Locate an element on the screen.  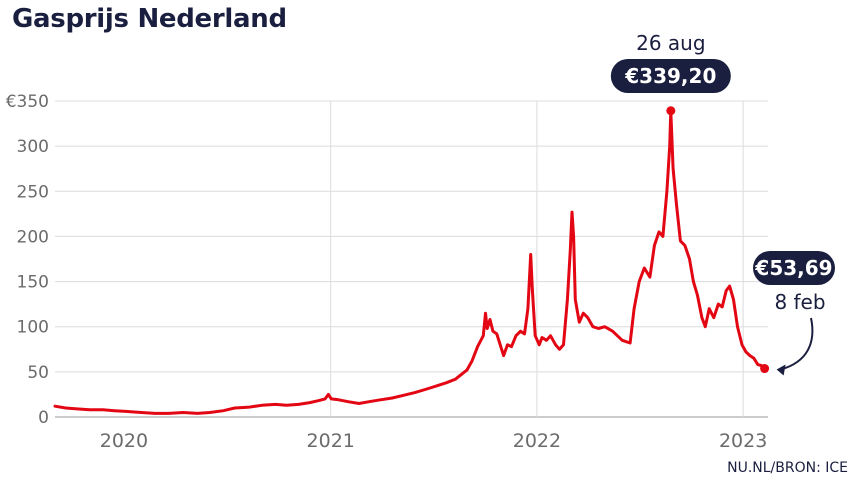
y-tick-label: 250 is located at coordinates (33, 192).